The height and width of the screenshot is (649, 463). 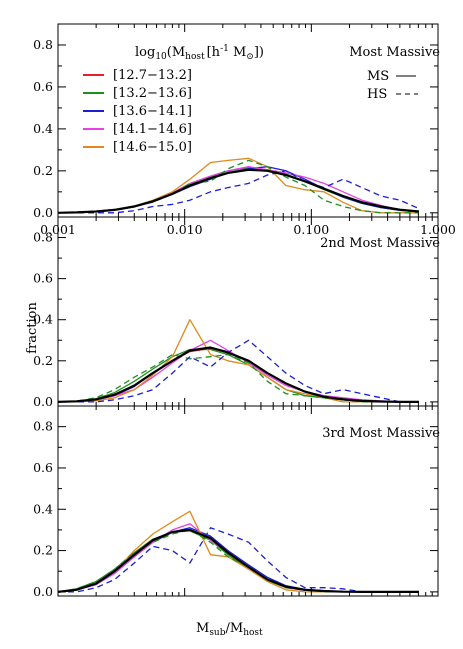 I want to click on x-axis-label: Msub/Mhost, so click(x=229, y=629).